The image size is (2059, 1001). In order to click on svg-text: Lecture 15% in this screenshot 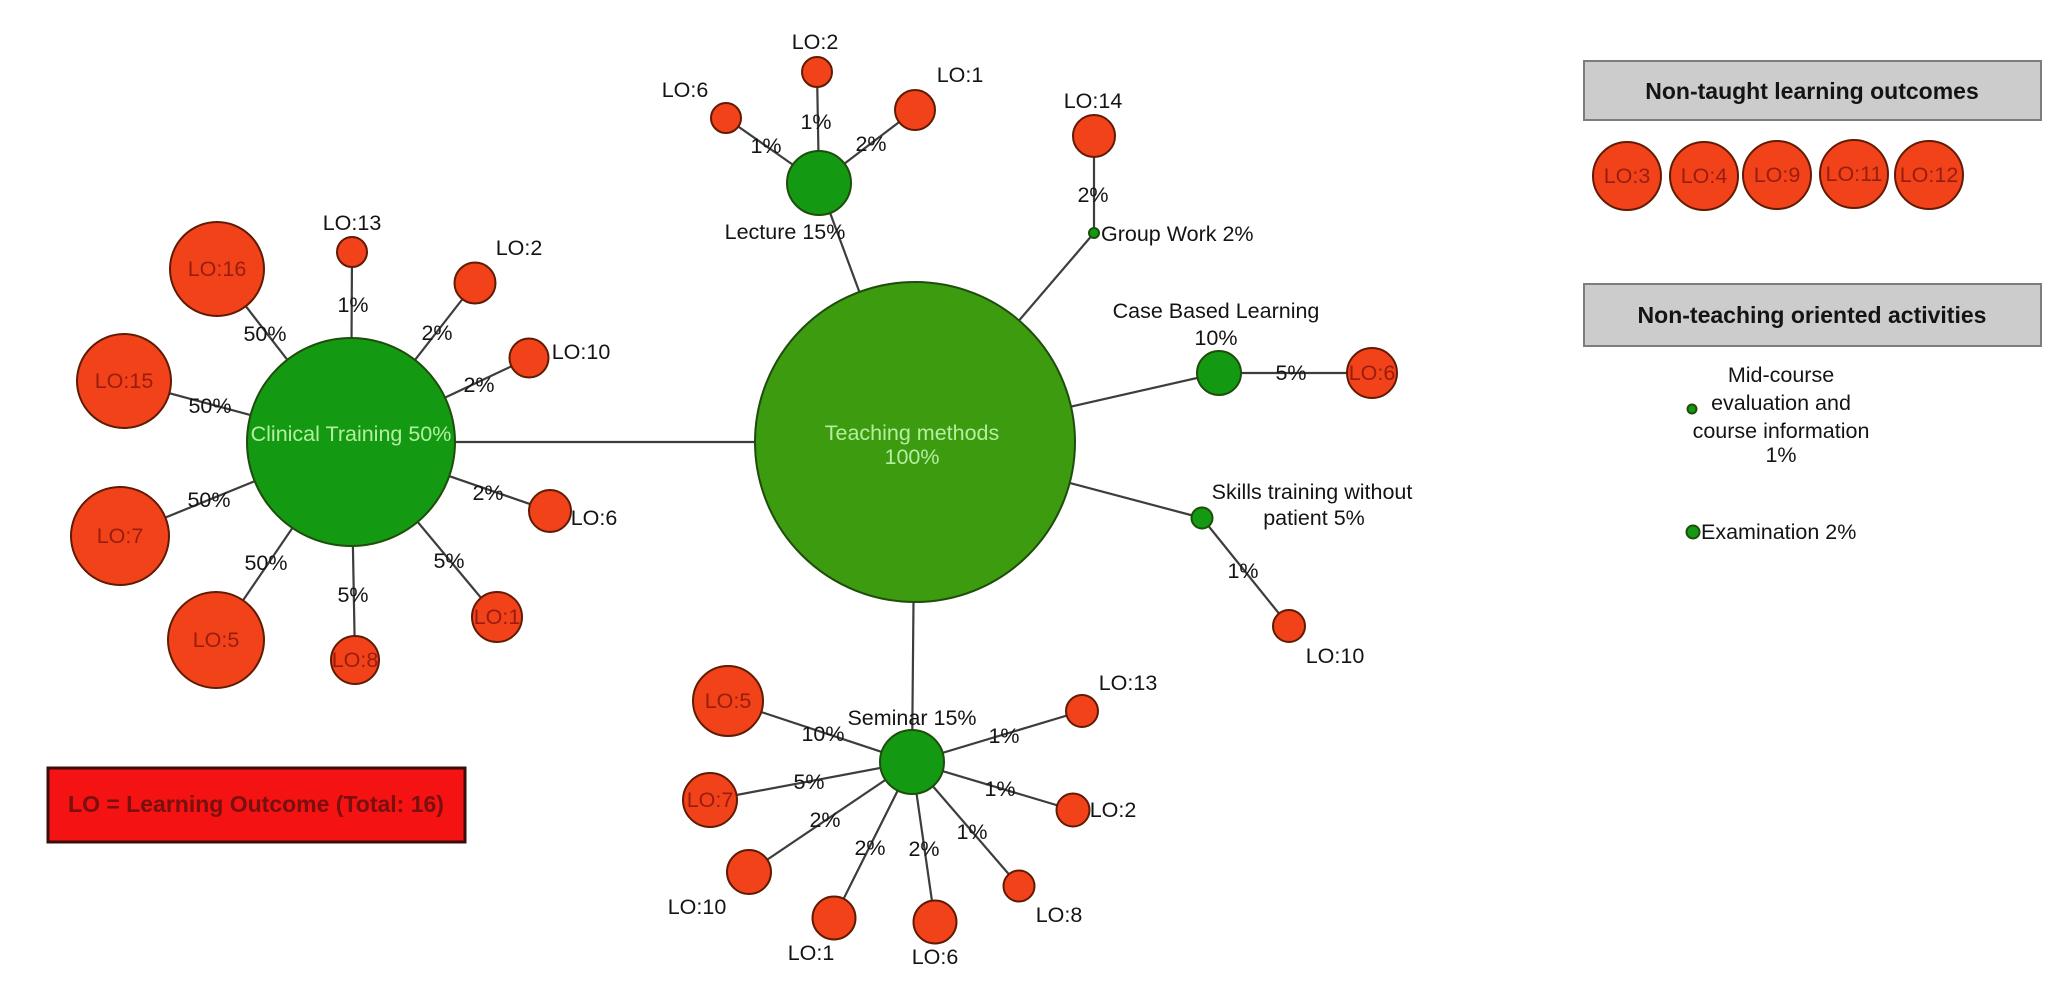, I will do `click(785, 232)`.